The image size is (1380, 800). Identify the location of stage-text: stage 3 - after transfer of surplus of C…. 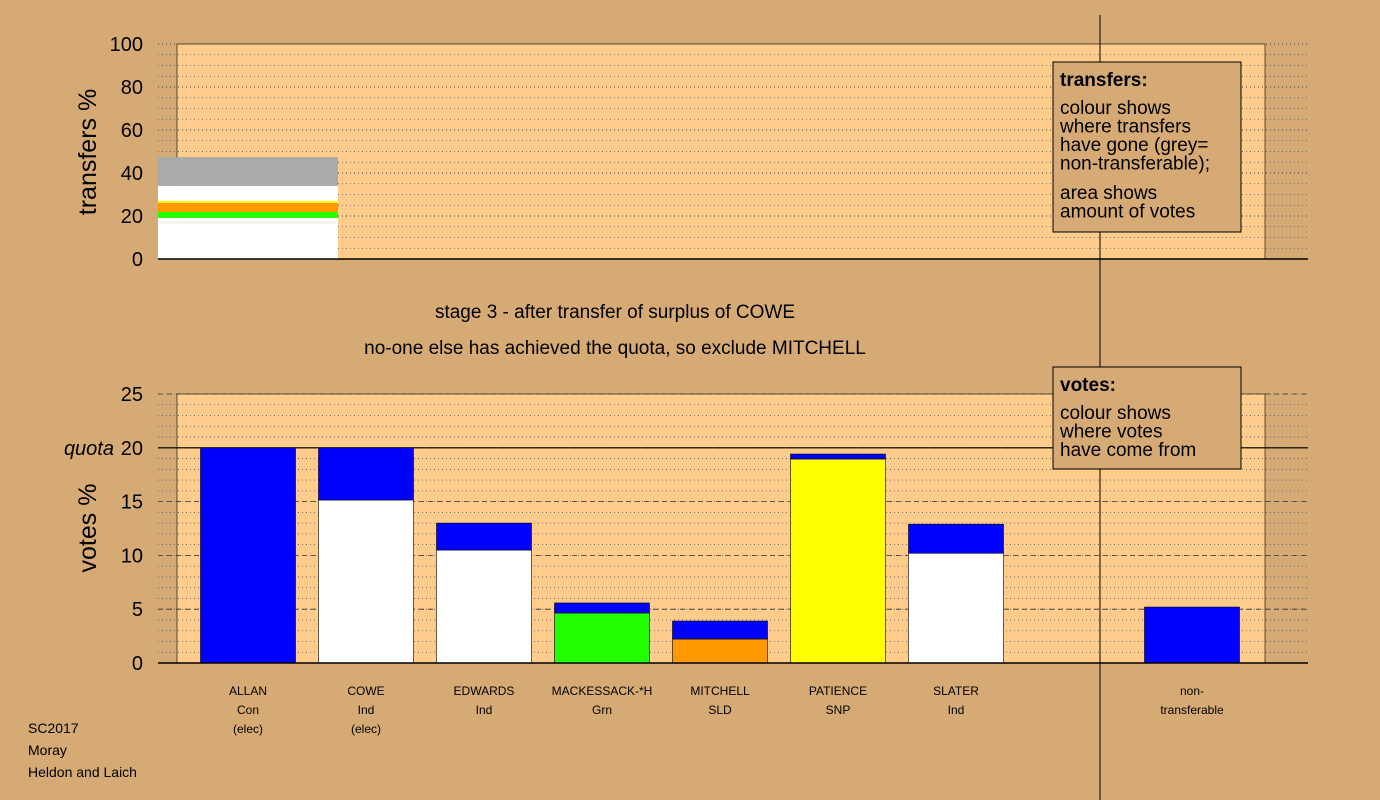
(615, 312).